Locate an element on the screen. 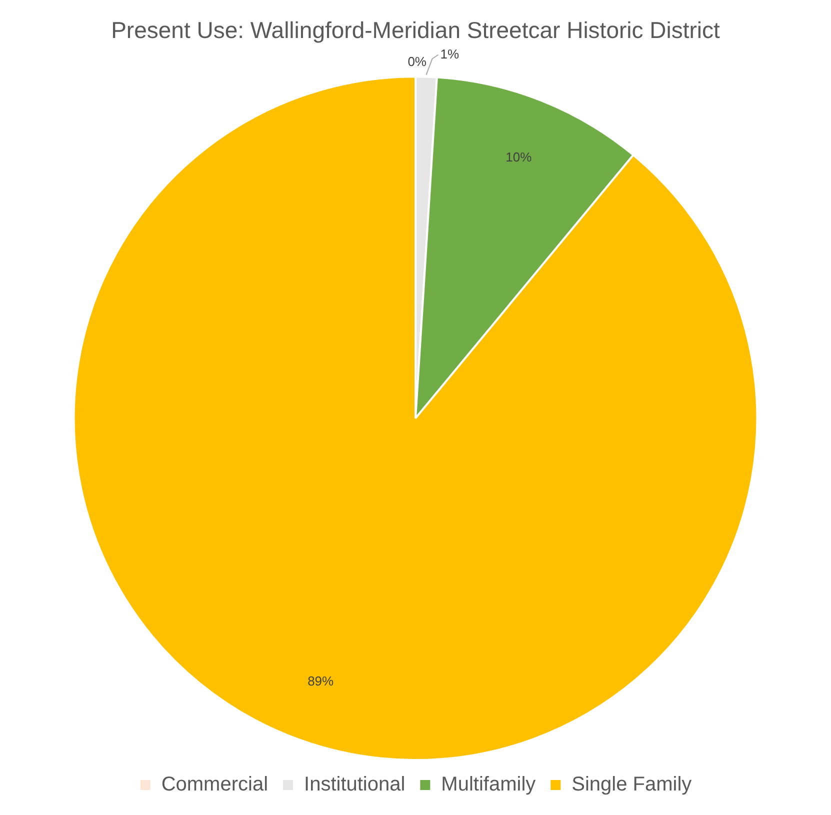 This screenshot has width=831, height=815. data-label: 10% is located at coordinates (519, 156).